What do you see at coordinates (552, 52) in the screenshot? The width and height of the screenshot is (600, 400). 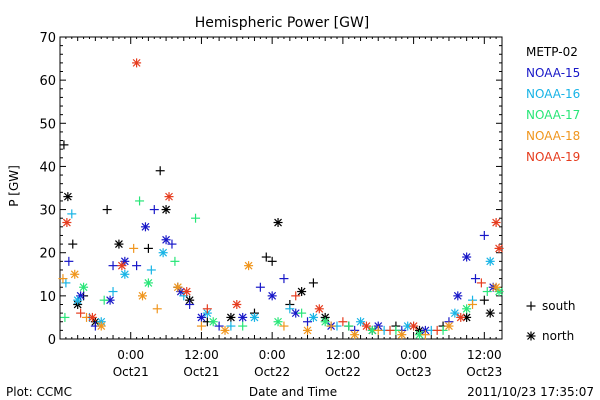 I see `legend-entry: METP-02` at bounding box center [552, 52].